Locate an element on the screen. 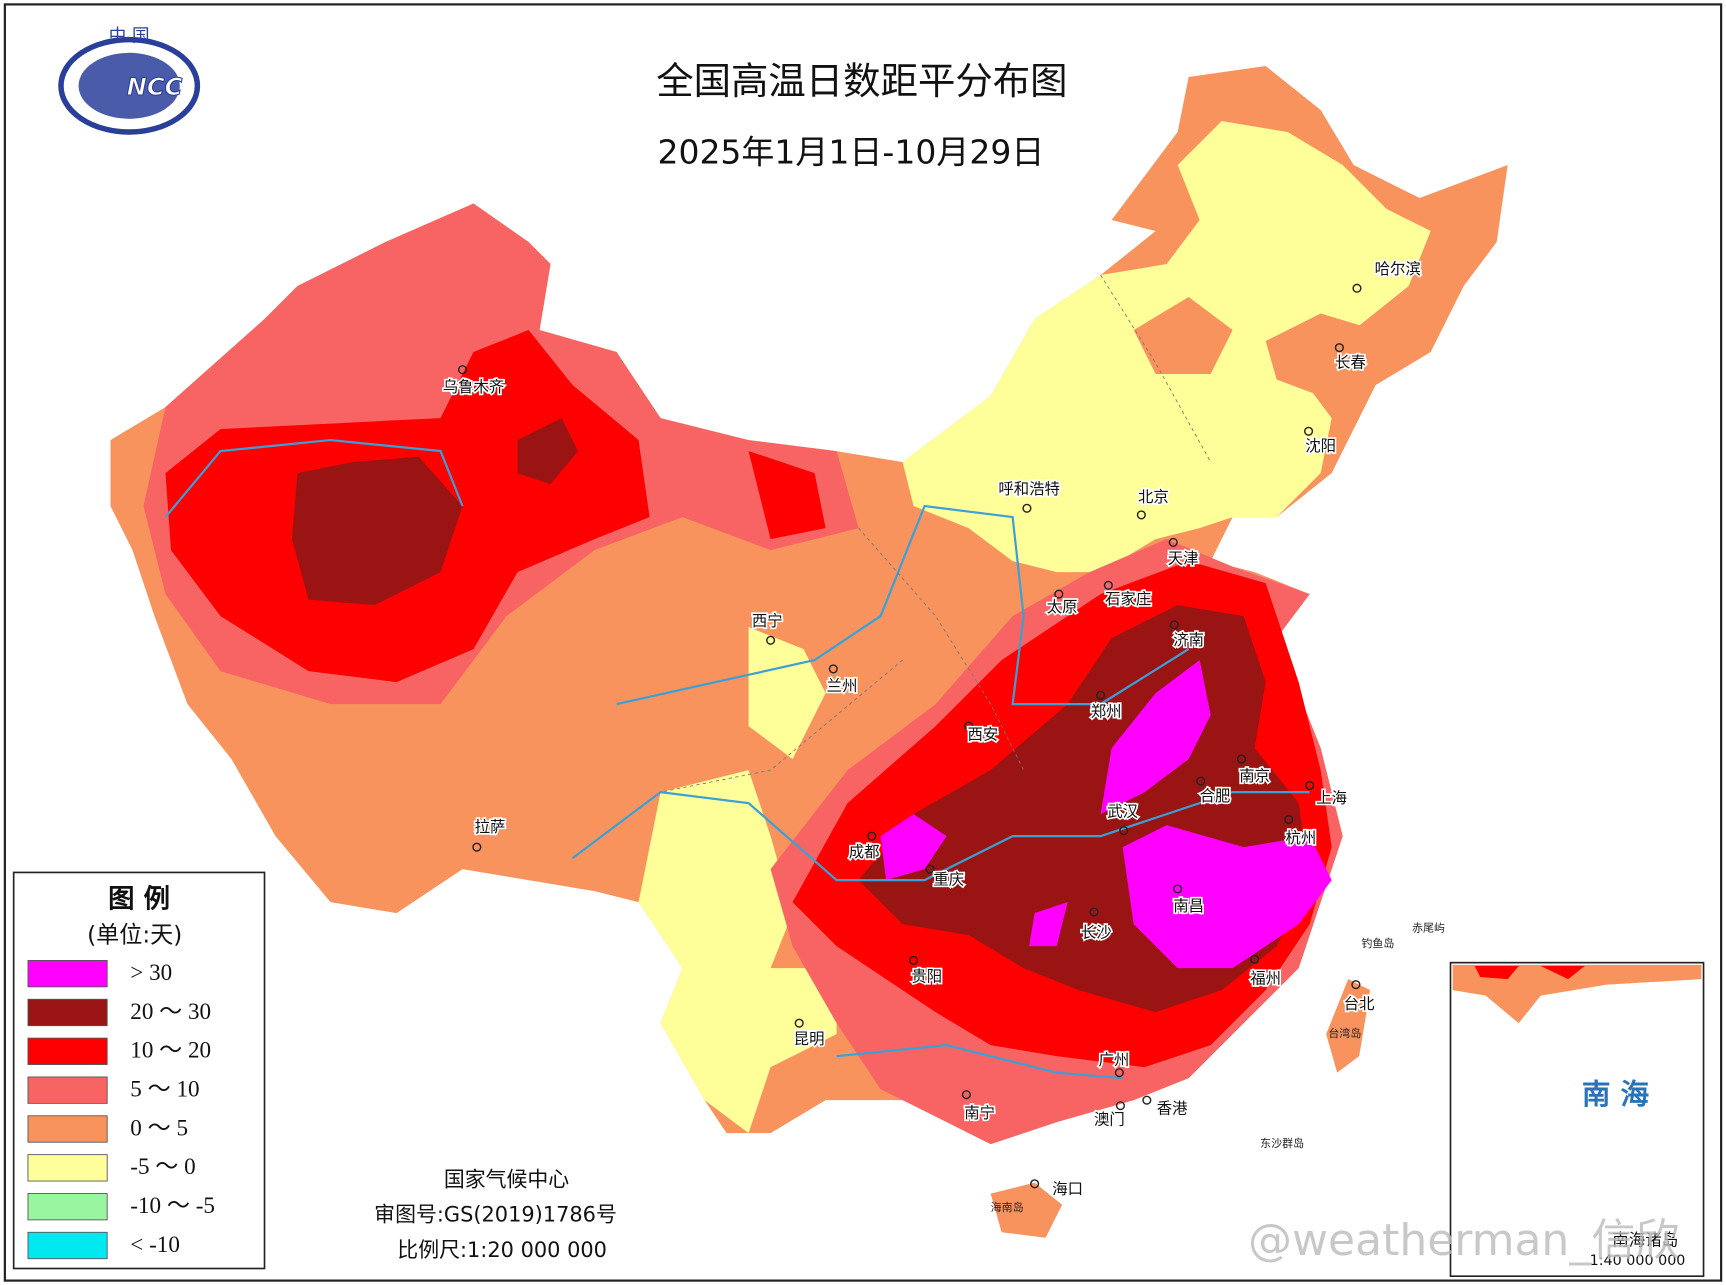 Image resolution: width=1726 pixels, height=1285 pixels. island-taiwan is located at coordinates (1348, 1026).